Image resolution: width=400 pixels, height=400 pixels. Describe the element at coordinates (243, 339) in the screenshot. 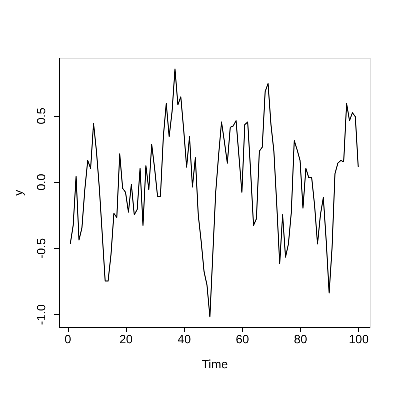

I see `x-tick-label: 60` at that location.